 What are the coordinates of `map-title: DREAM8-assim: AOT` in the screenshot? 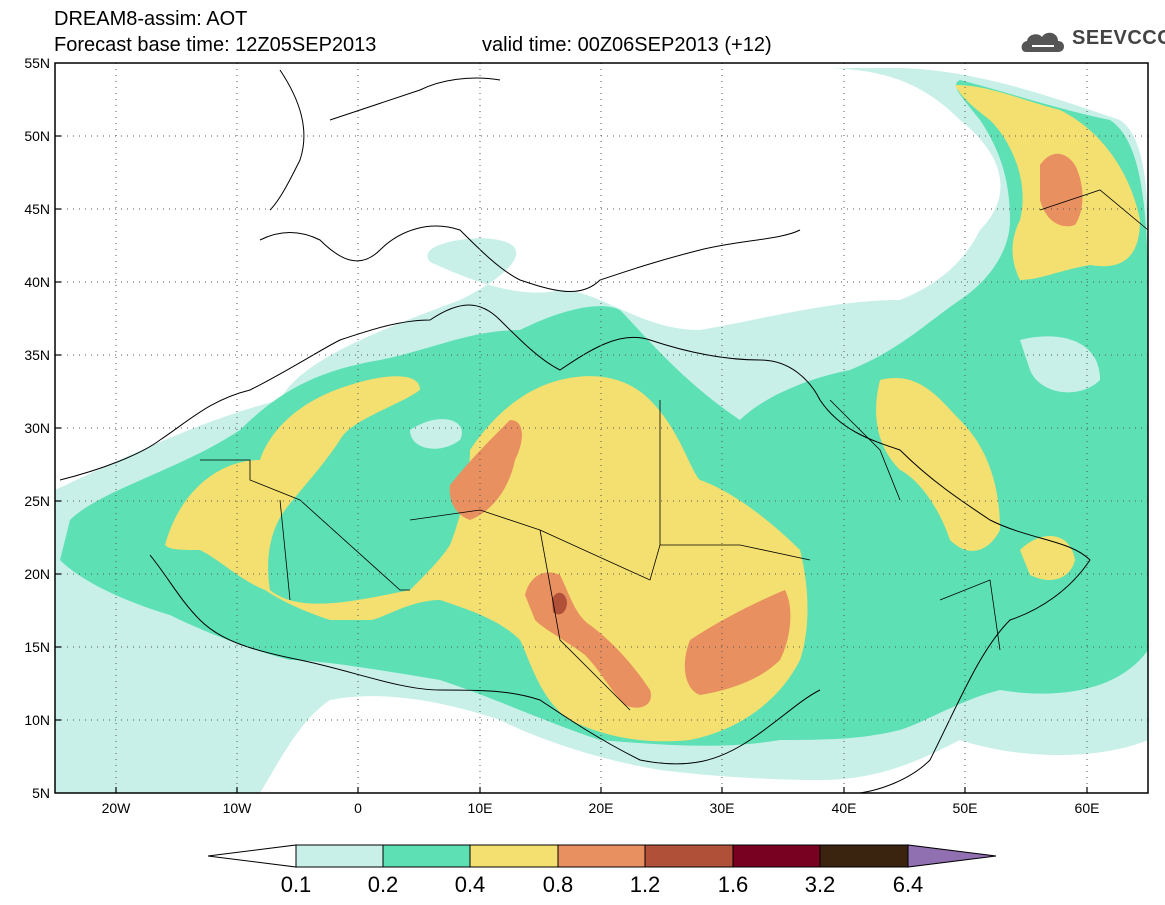 It's located at (151, 19).